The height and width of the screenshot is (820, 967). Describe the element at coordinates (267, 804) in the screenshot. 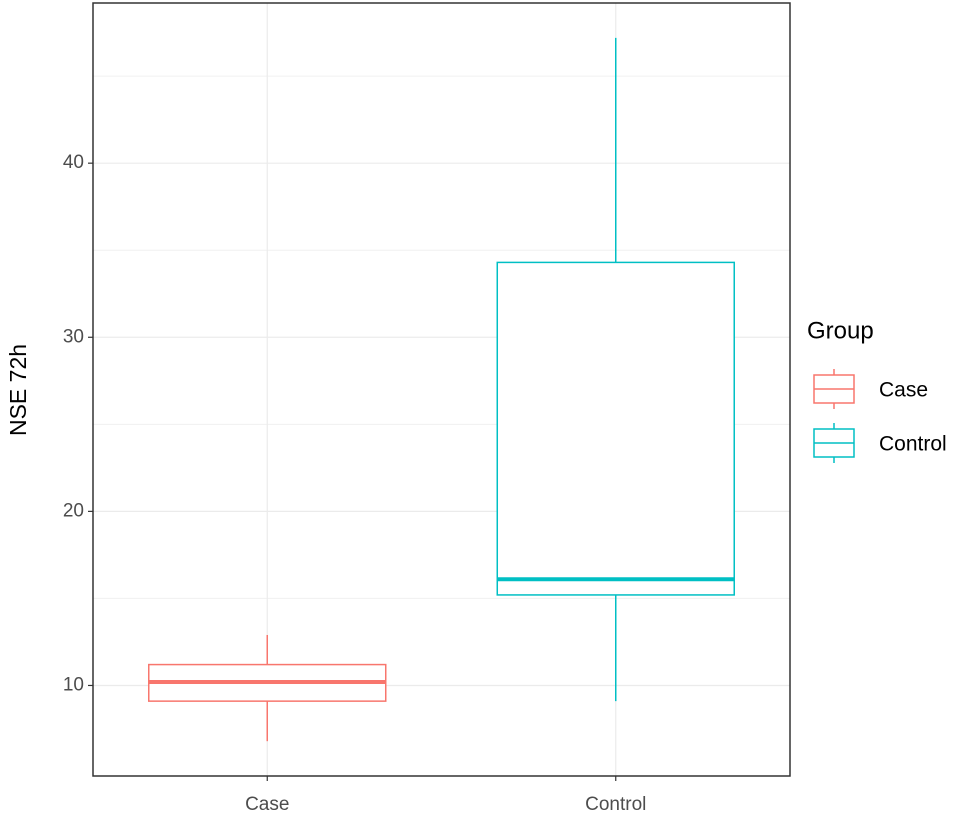

I see `x-tick-label: Case` at that location.